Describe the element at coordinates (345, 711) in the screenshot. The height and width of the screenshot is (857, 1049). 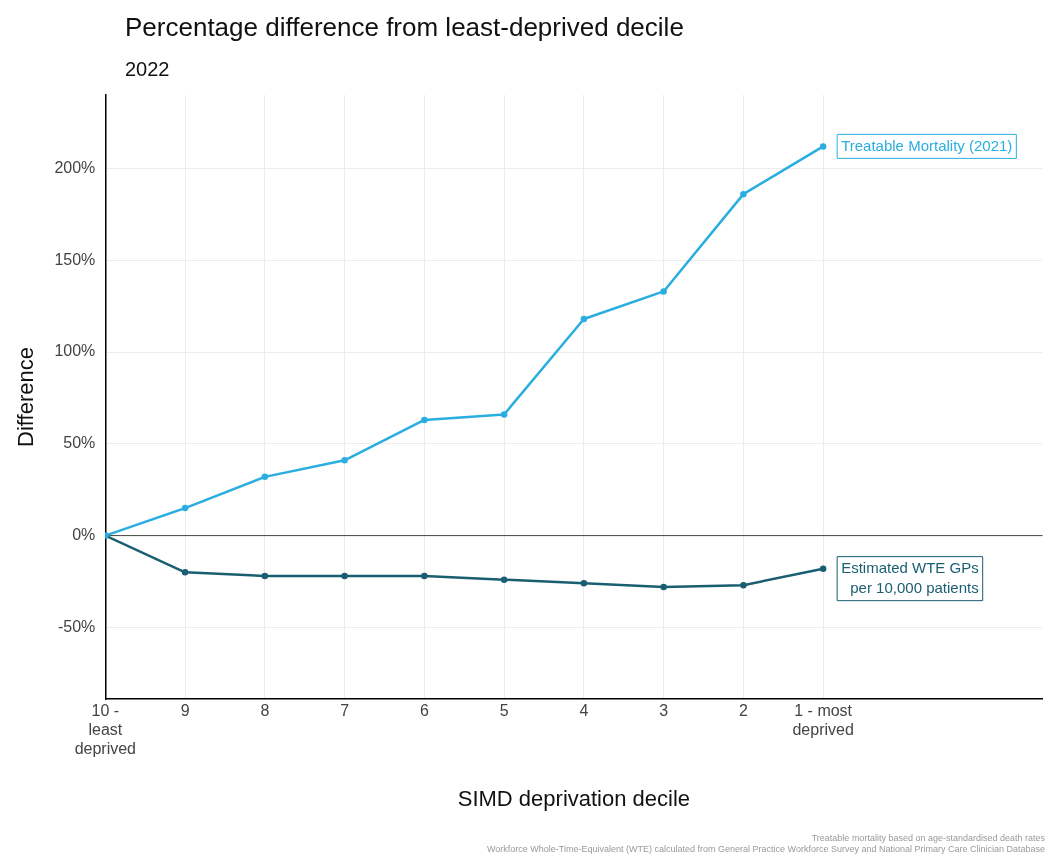
I see `x-tick-label: 7` at that location.